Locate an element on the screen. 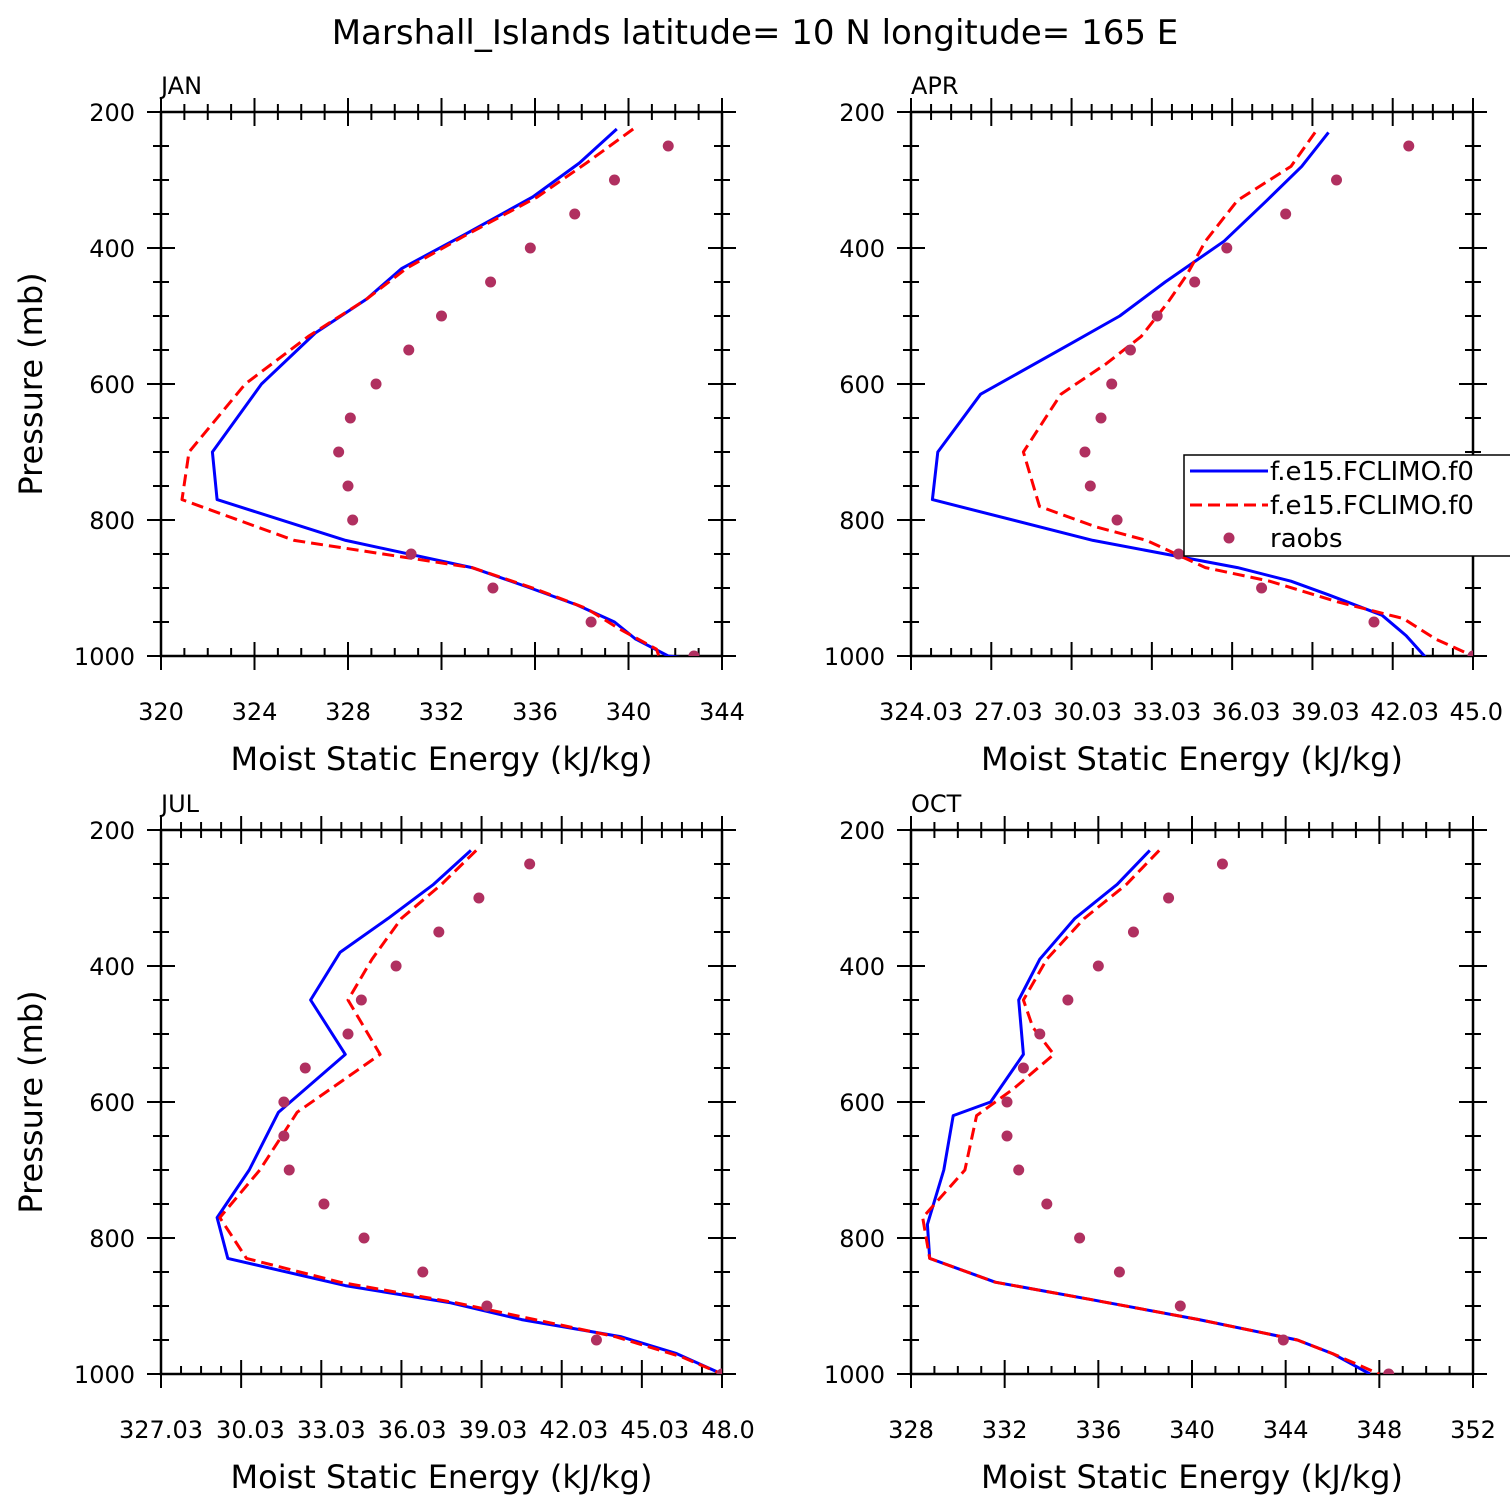 The height and width of the screenshot is (1510, 1510). x-tick-label: 328 is located at coordinates (348, 712).